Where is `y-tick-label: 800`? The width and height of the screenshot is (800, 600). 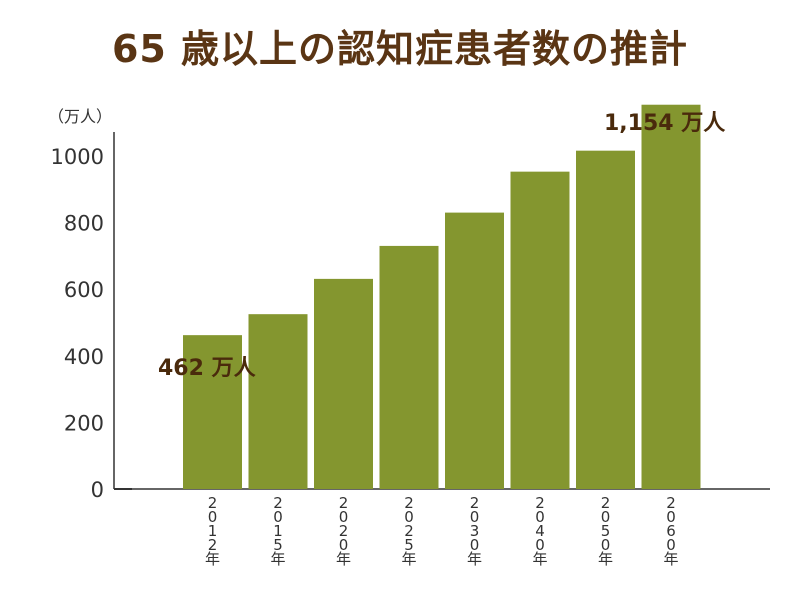
y-tick-label: 800 is located at coordinates (84, 224).